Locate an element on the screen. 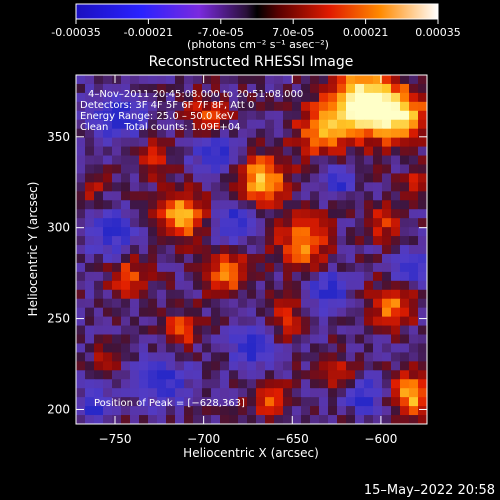 The width and height of the screenshot is (500, 500). y-tick-label: 350 is located at coordinates (58, 137).